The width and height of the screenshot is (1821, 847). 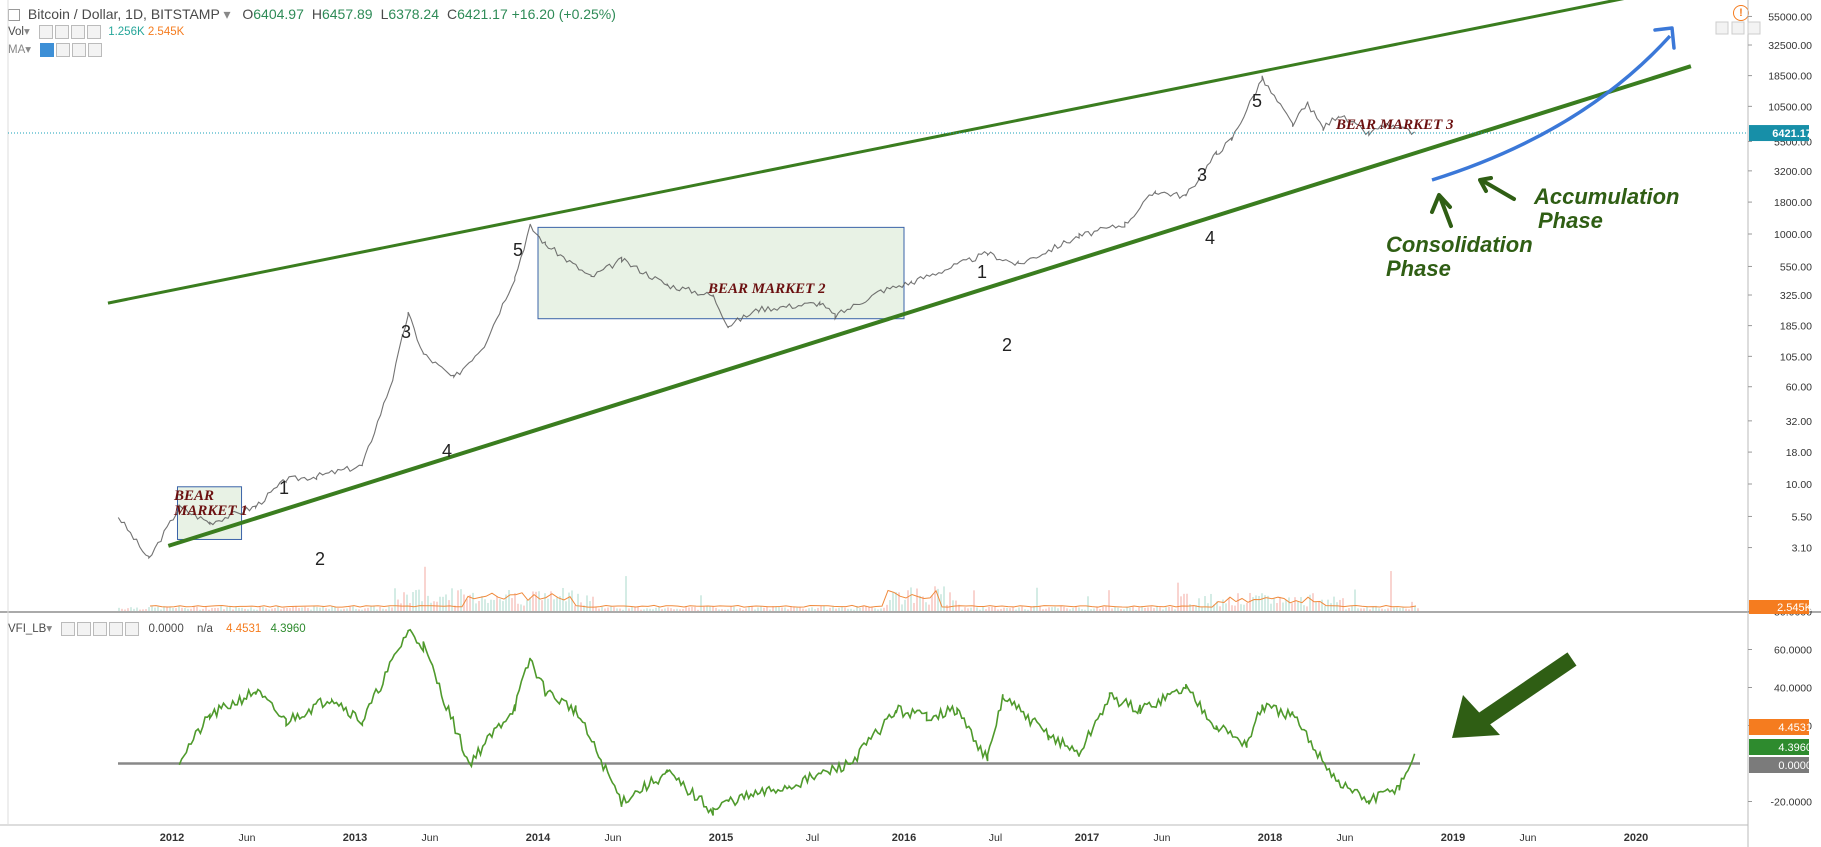 What do you see at coordinates (16, 32) in the screenshot?
I see `vol-label: Vol` at bounding box center [16, 32].